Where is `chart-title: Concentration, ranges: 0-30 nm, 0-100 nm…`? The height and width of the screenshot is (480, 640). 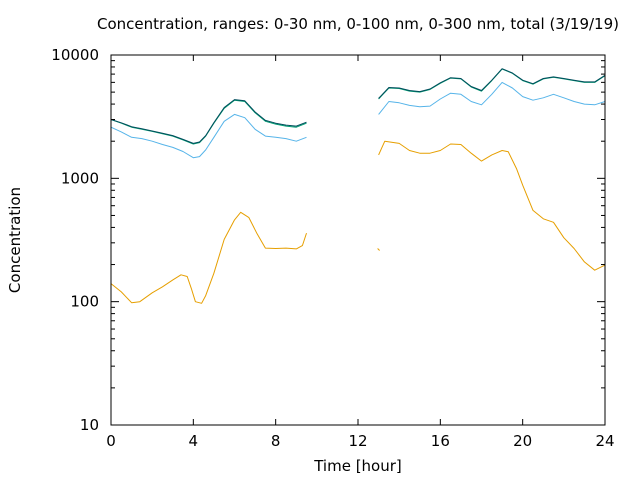
chart-title: Concentration, ranges: 0-30 nm, 0-100 nm… is located at coordinates (358, 24).